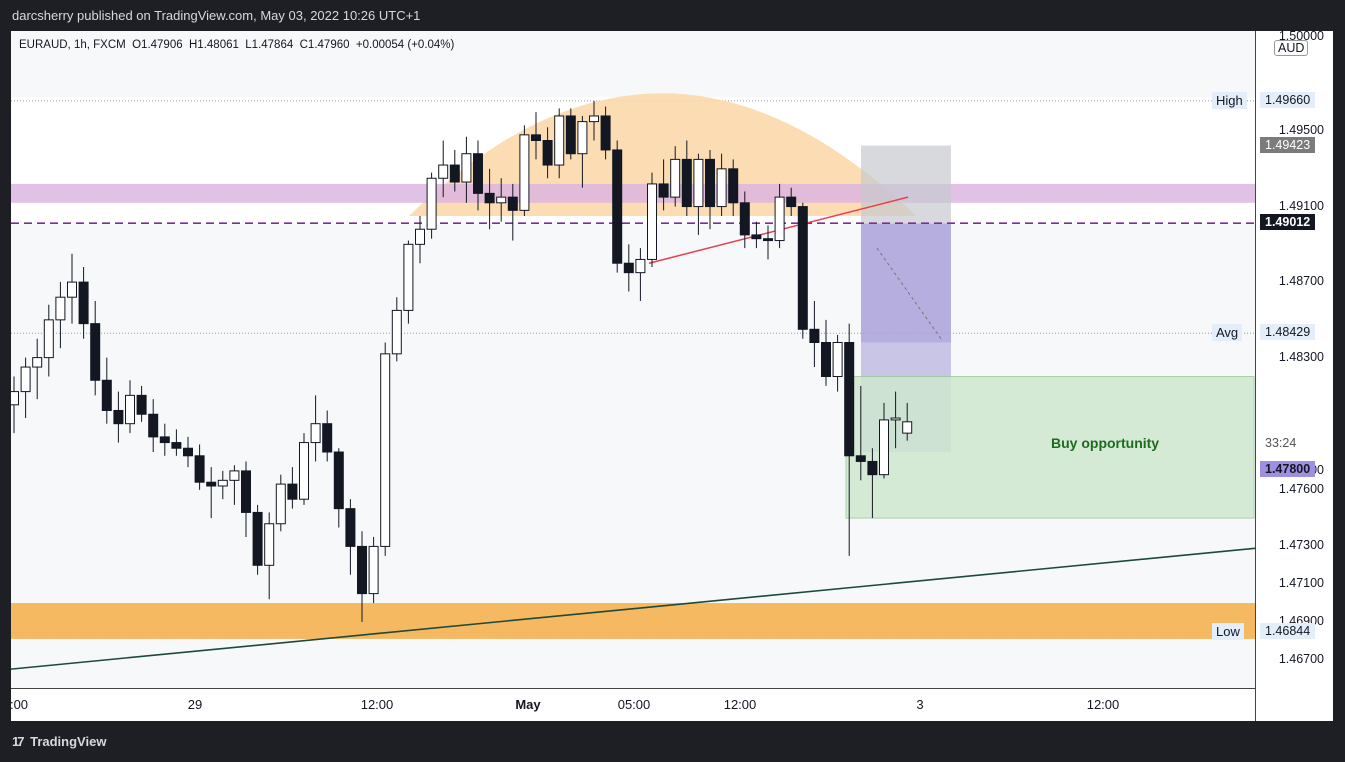 This screenshot has width=1345, height=762. What do you see at coordinates (18, 741) in the screenshot?
I see `tradingview-logo-icon: 17` at bounding box center [18, 741].